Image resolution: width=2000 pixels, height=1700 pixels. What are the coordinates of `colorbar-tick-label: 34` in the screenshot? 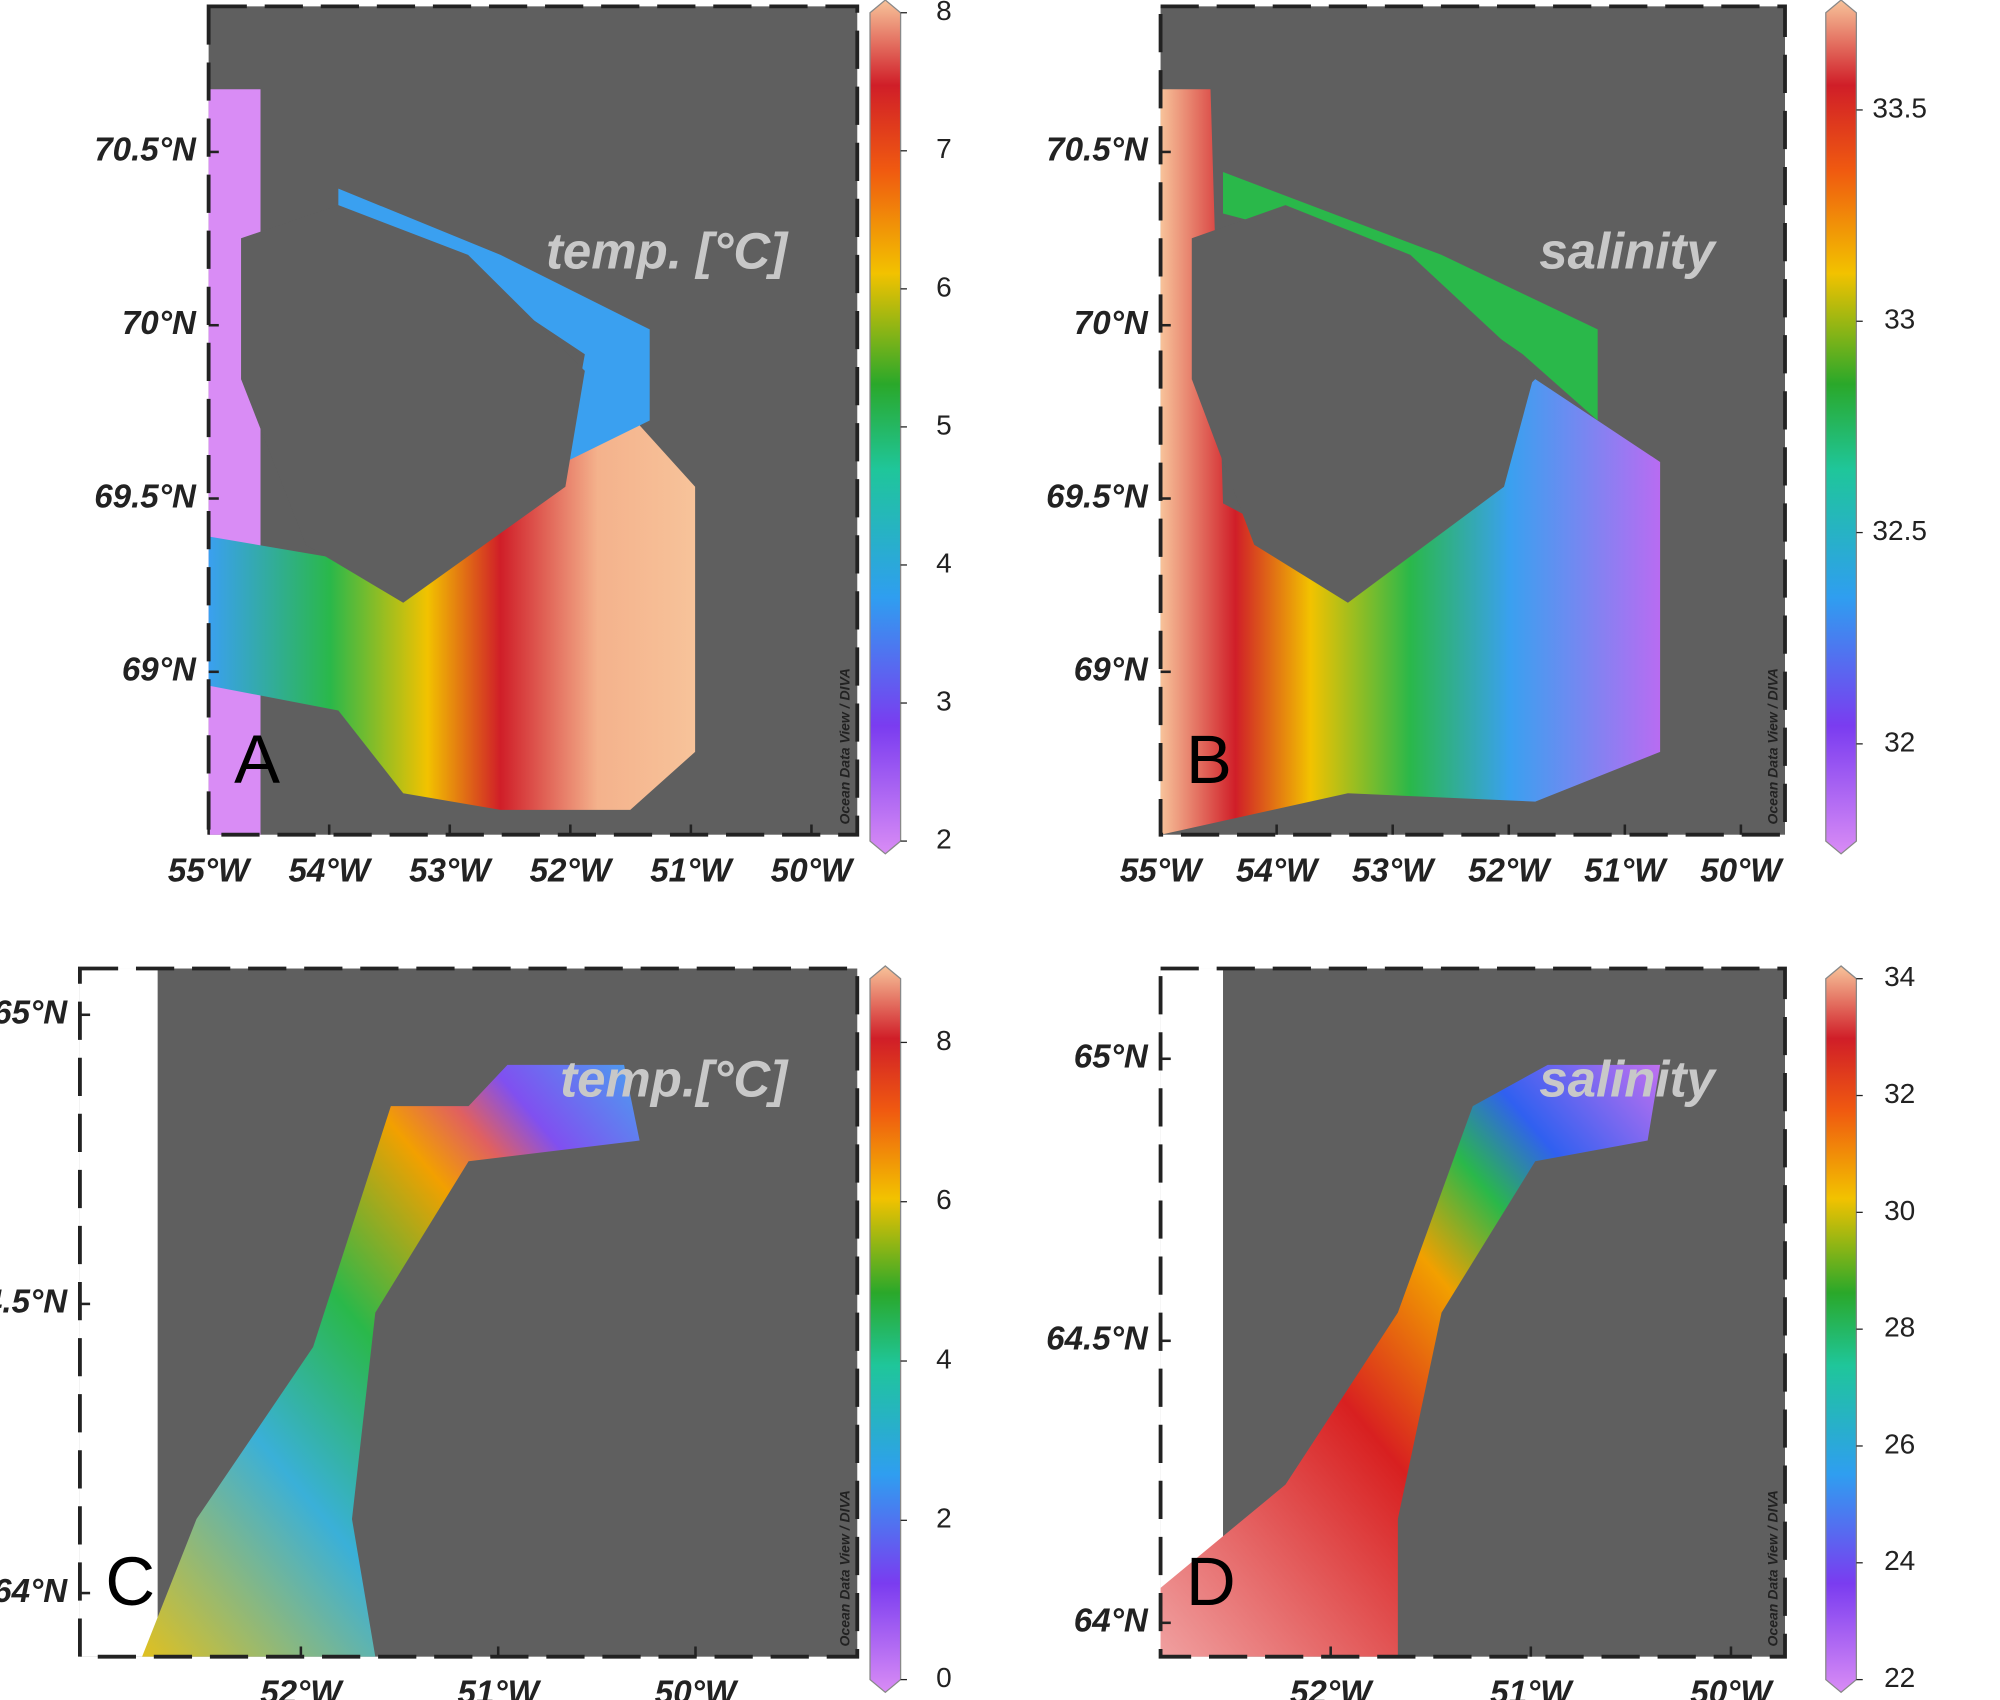 It's located at (1899, 976).